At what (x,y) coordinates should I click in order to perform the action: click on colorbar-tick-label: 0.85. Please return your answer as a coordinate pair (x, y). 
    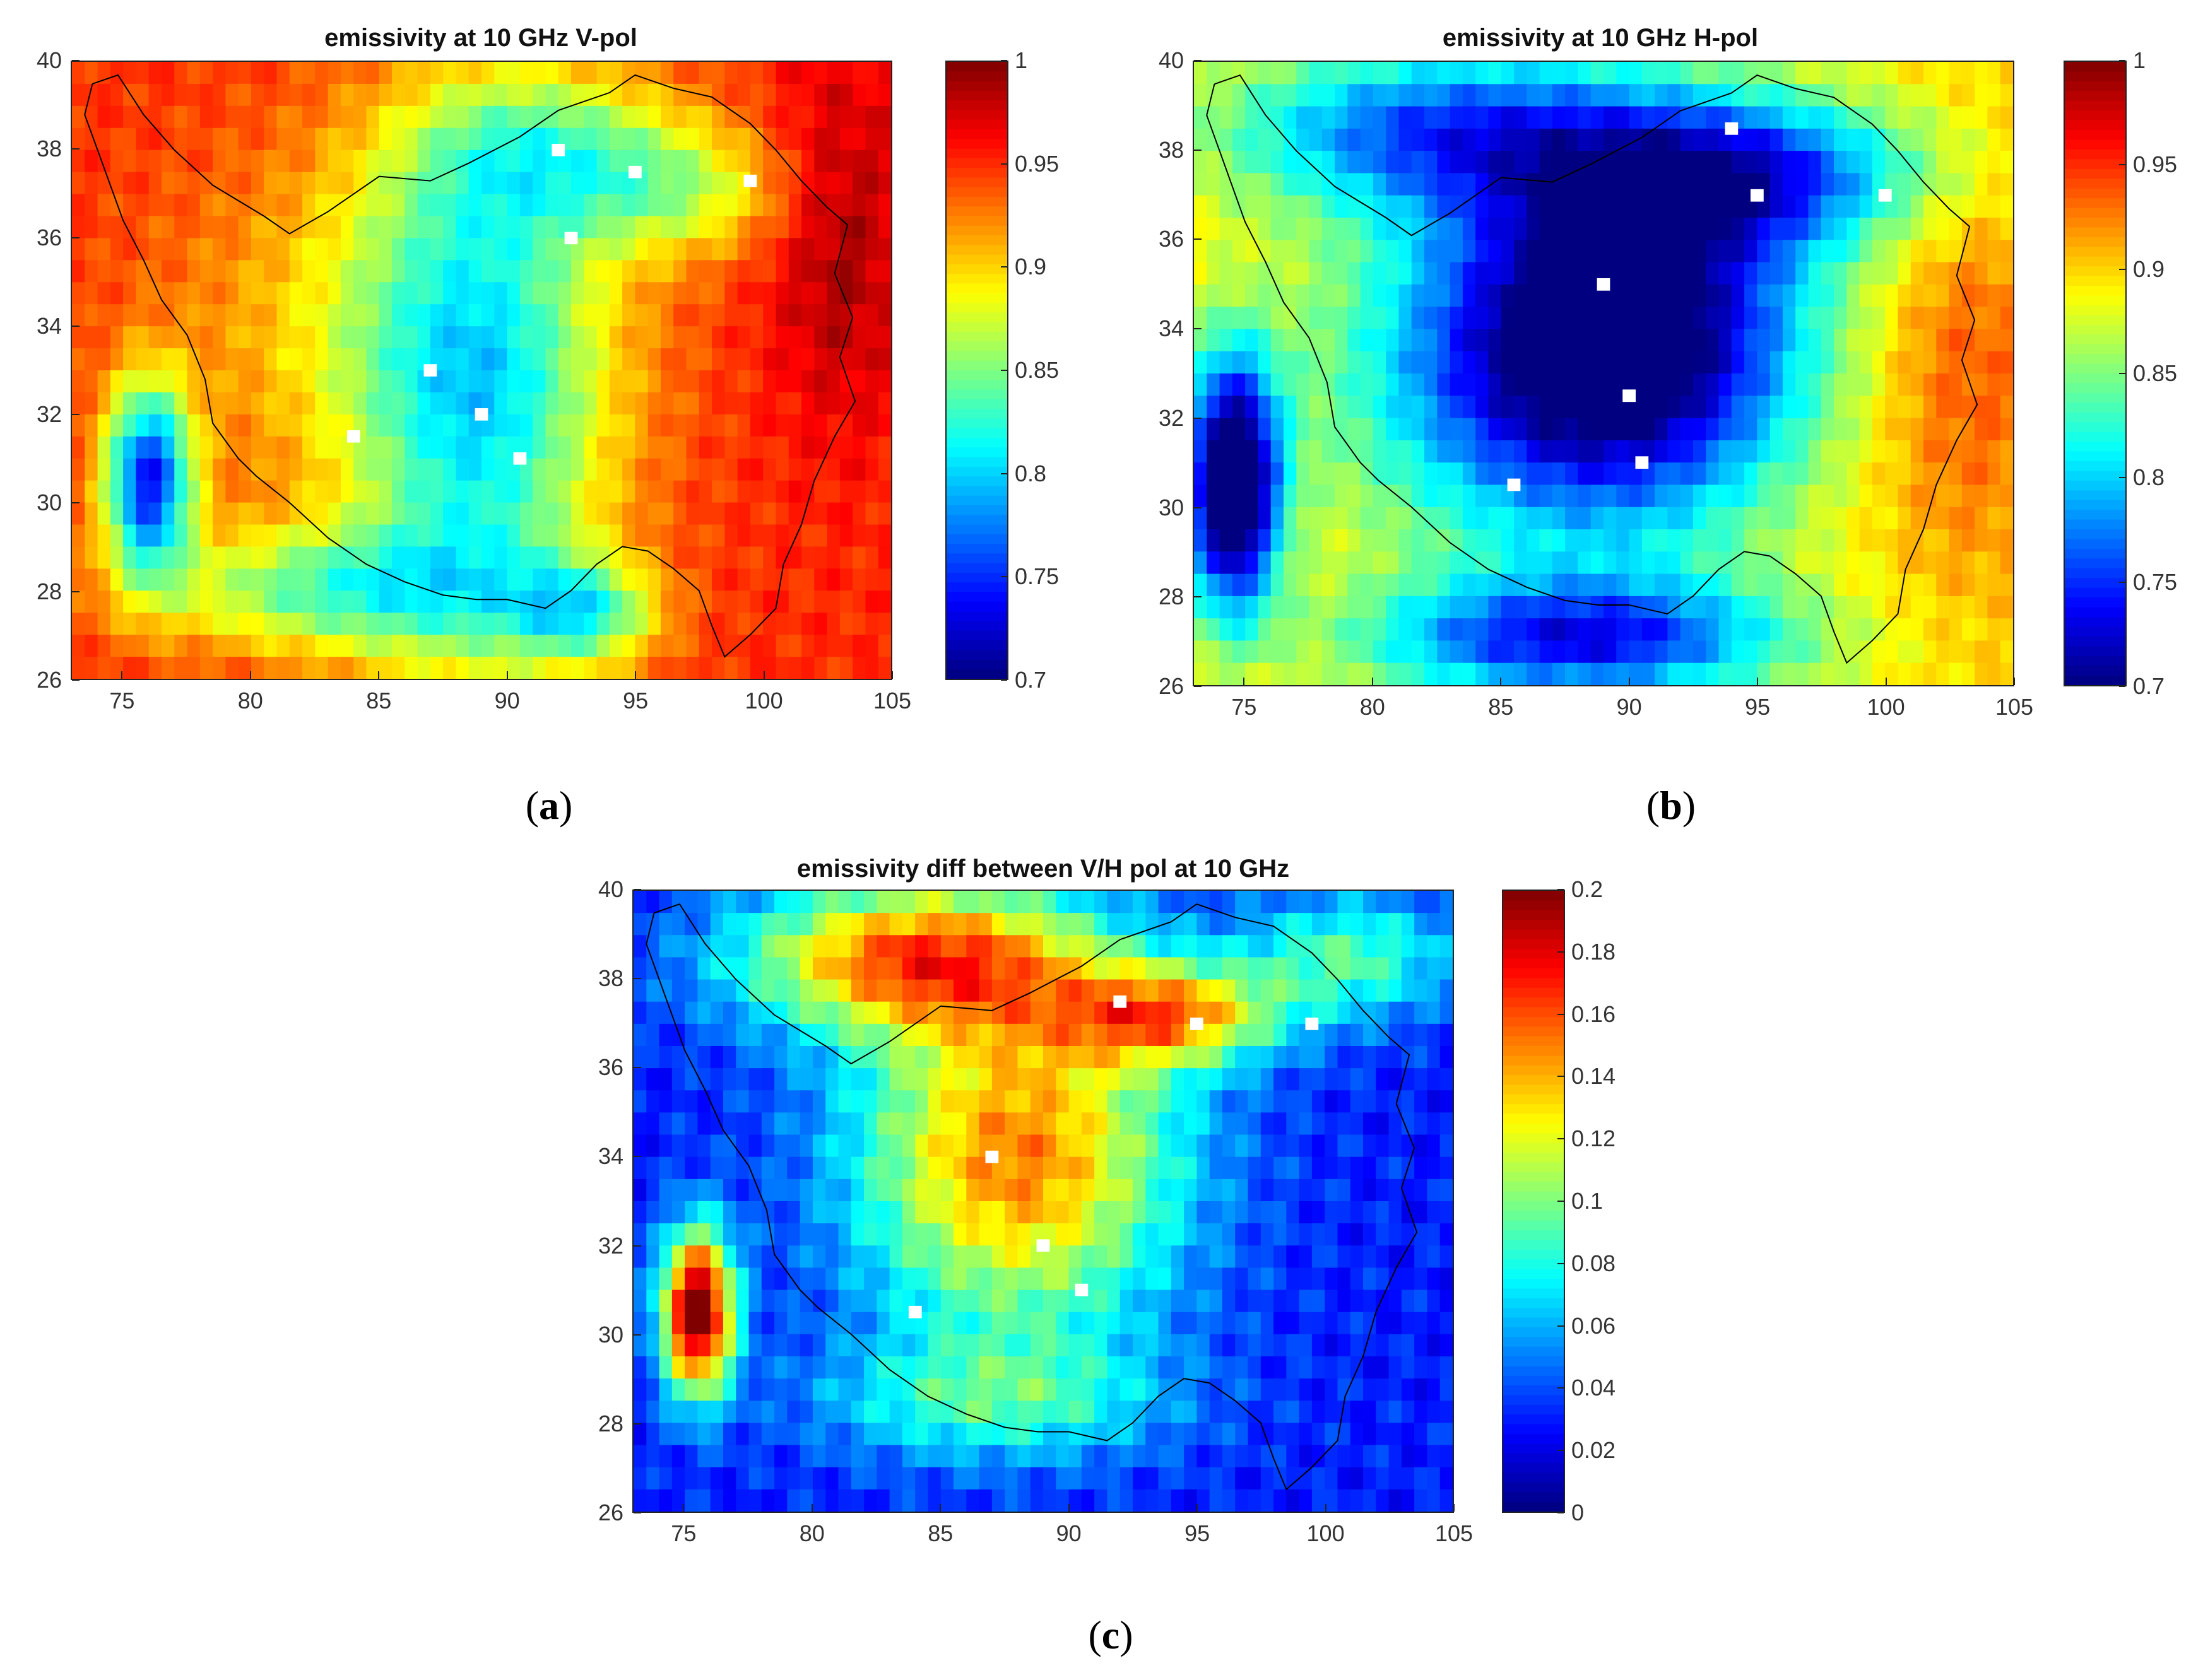
    Looking at the image, I should click on (2155, 373).